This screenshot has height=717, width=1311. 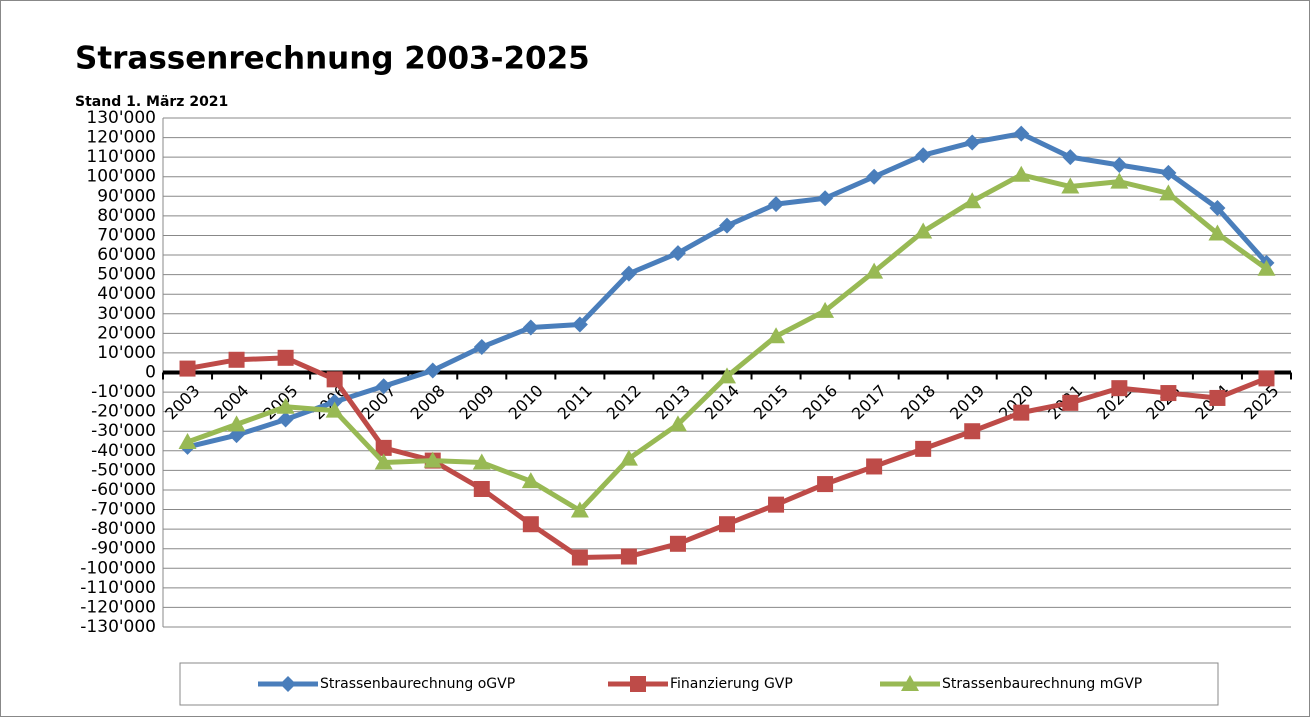 I want to click on y-tick-label: -50'000, so click(x=123, y=470).